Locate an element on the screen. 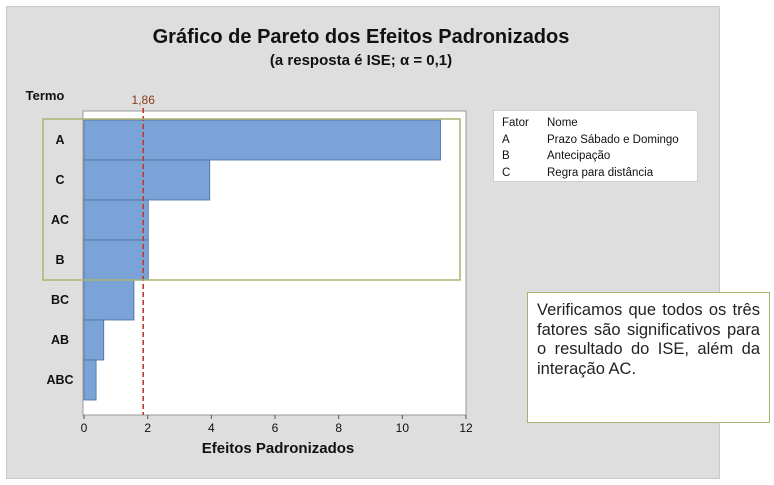 The width and height of the screenshot is (774, 485). bar-b is located at coordinates (116, 260).